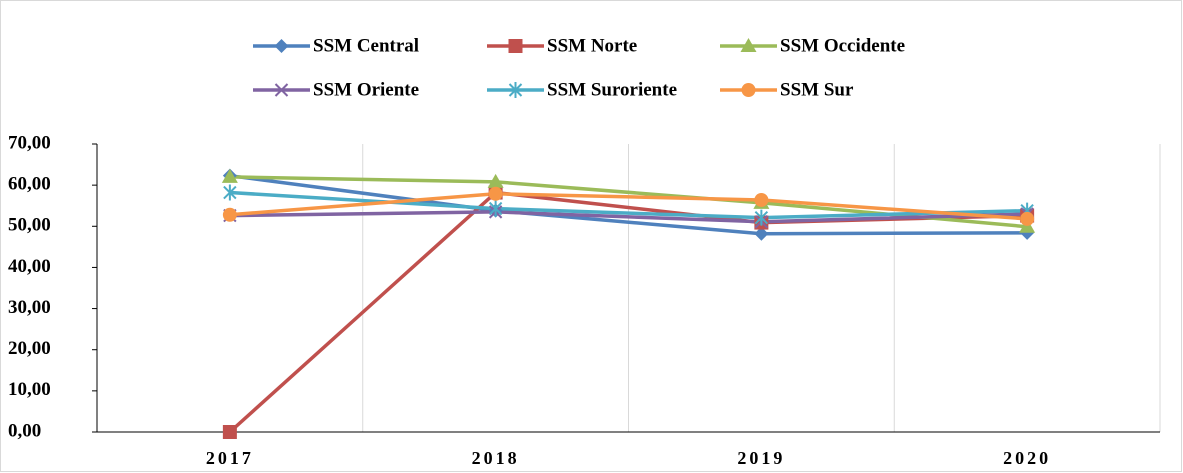 The image size is (1183, 473). Describe the element at coordinates (29, 348) in the screenshot. I see `y-tick-label: 20,00` at that location.